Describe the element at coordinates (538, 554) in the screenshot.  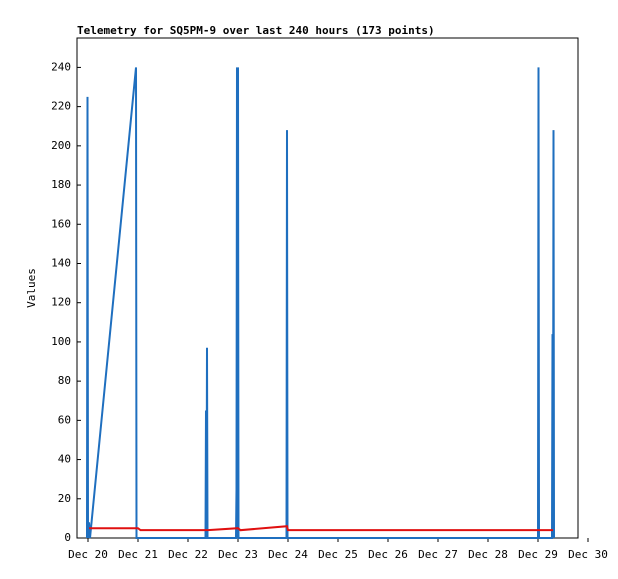
I see `x-tick-label: Dec 29` at that location.